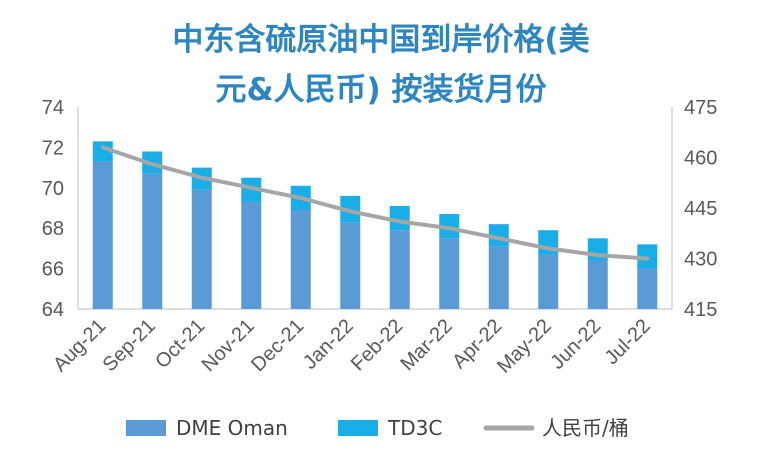 The width and height of the screenshot is (762, 456). Describe the element at coordinates (53, 270) in the screenshot. I see `left-axis-tick-label: 66` at that location.